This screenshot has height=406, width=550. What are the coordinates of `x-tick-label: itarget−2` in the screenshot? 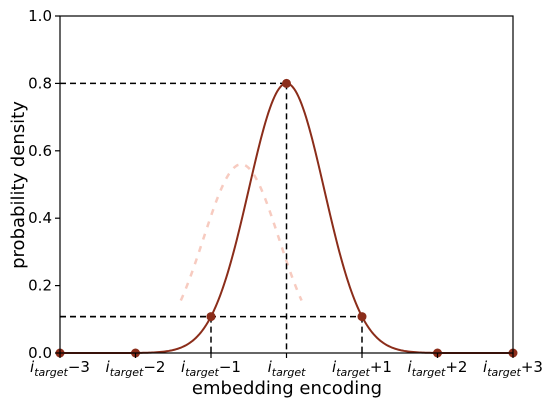 It's located at (136, 368).